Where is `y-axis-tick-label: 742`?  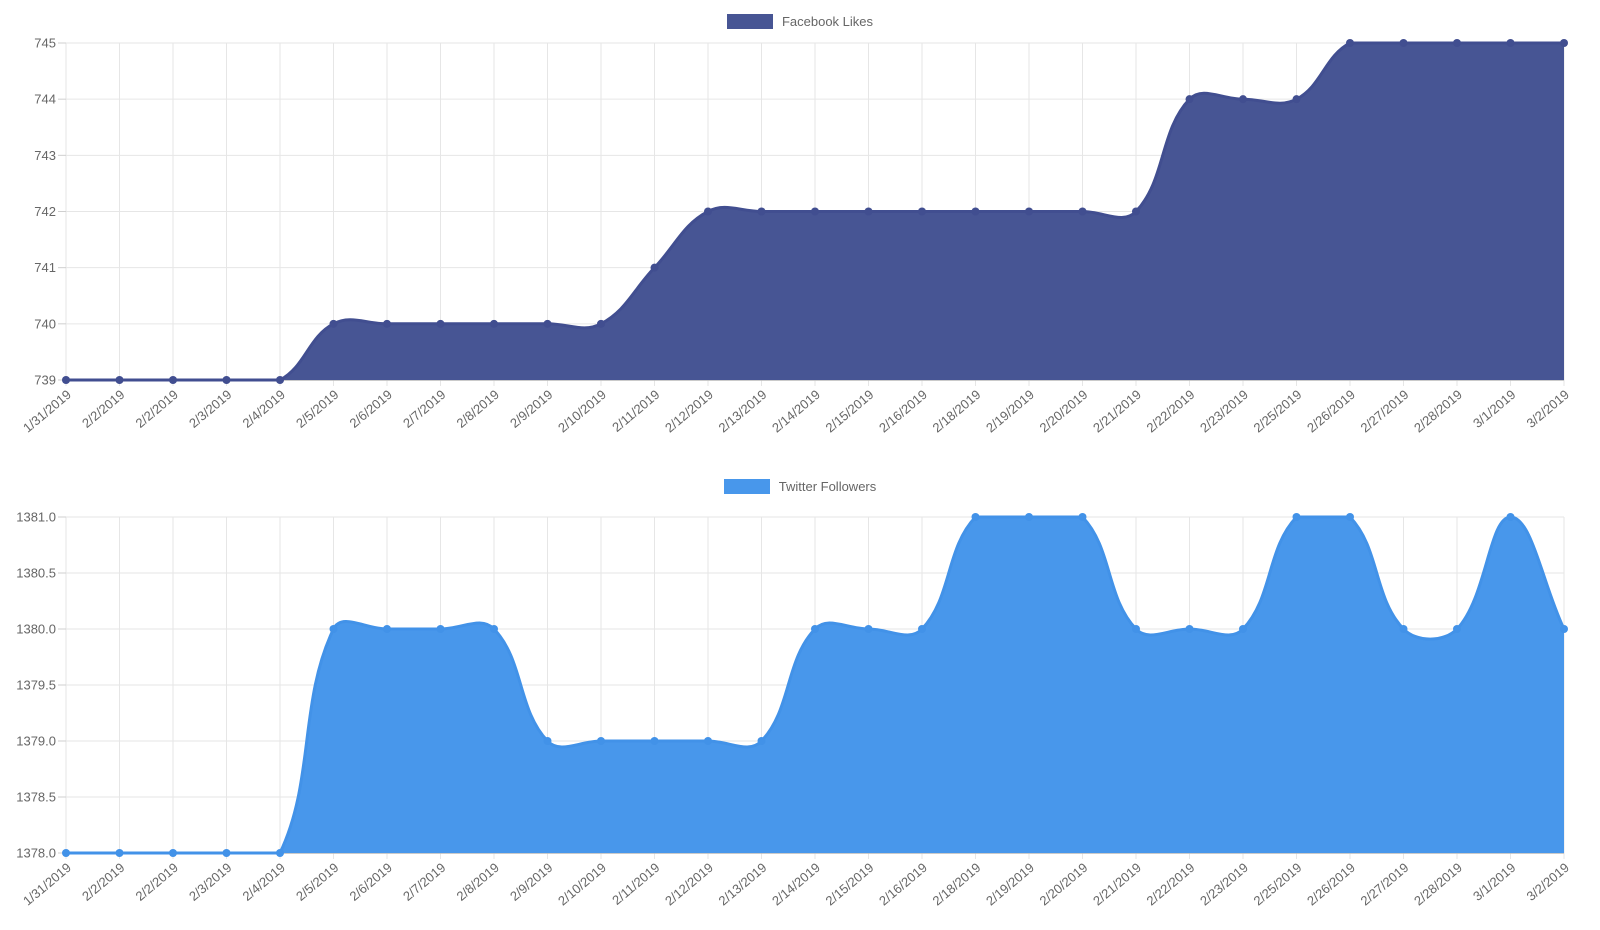
y-axis-tick-label: 742 is located at coordinates (45, 211).